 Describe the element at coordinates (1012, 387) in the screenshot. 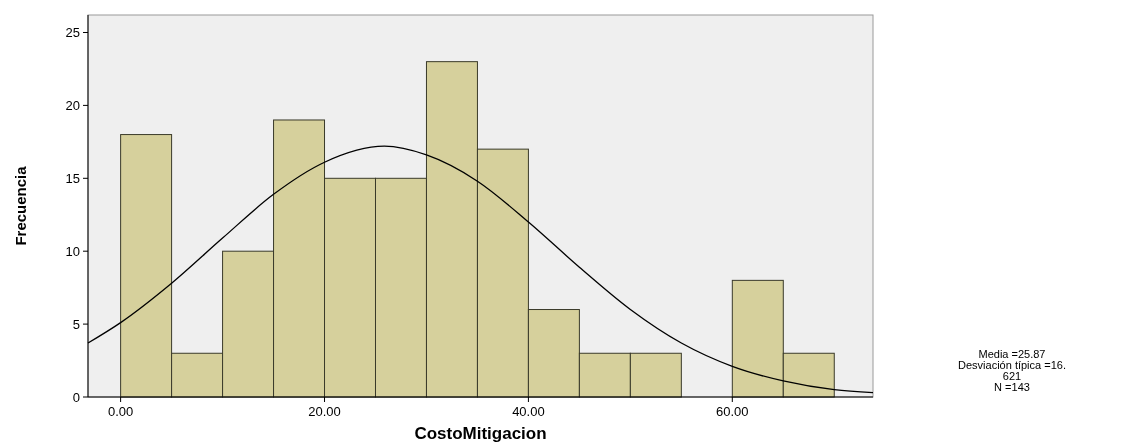

I see `text: N =143` at that location.